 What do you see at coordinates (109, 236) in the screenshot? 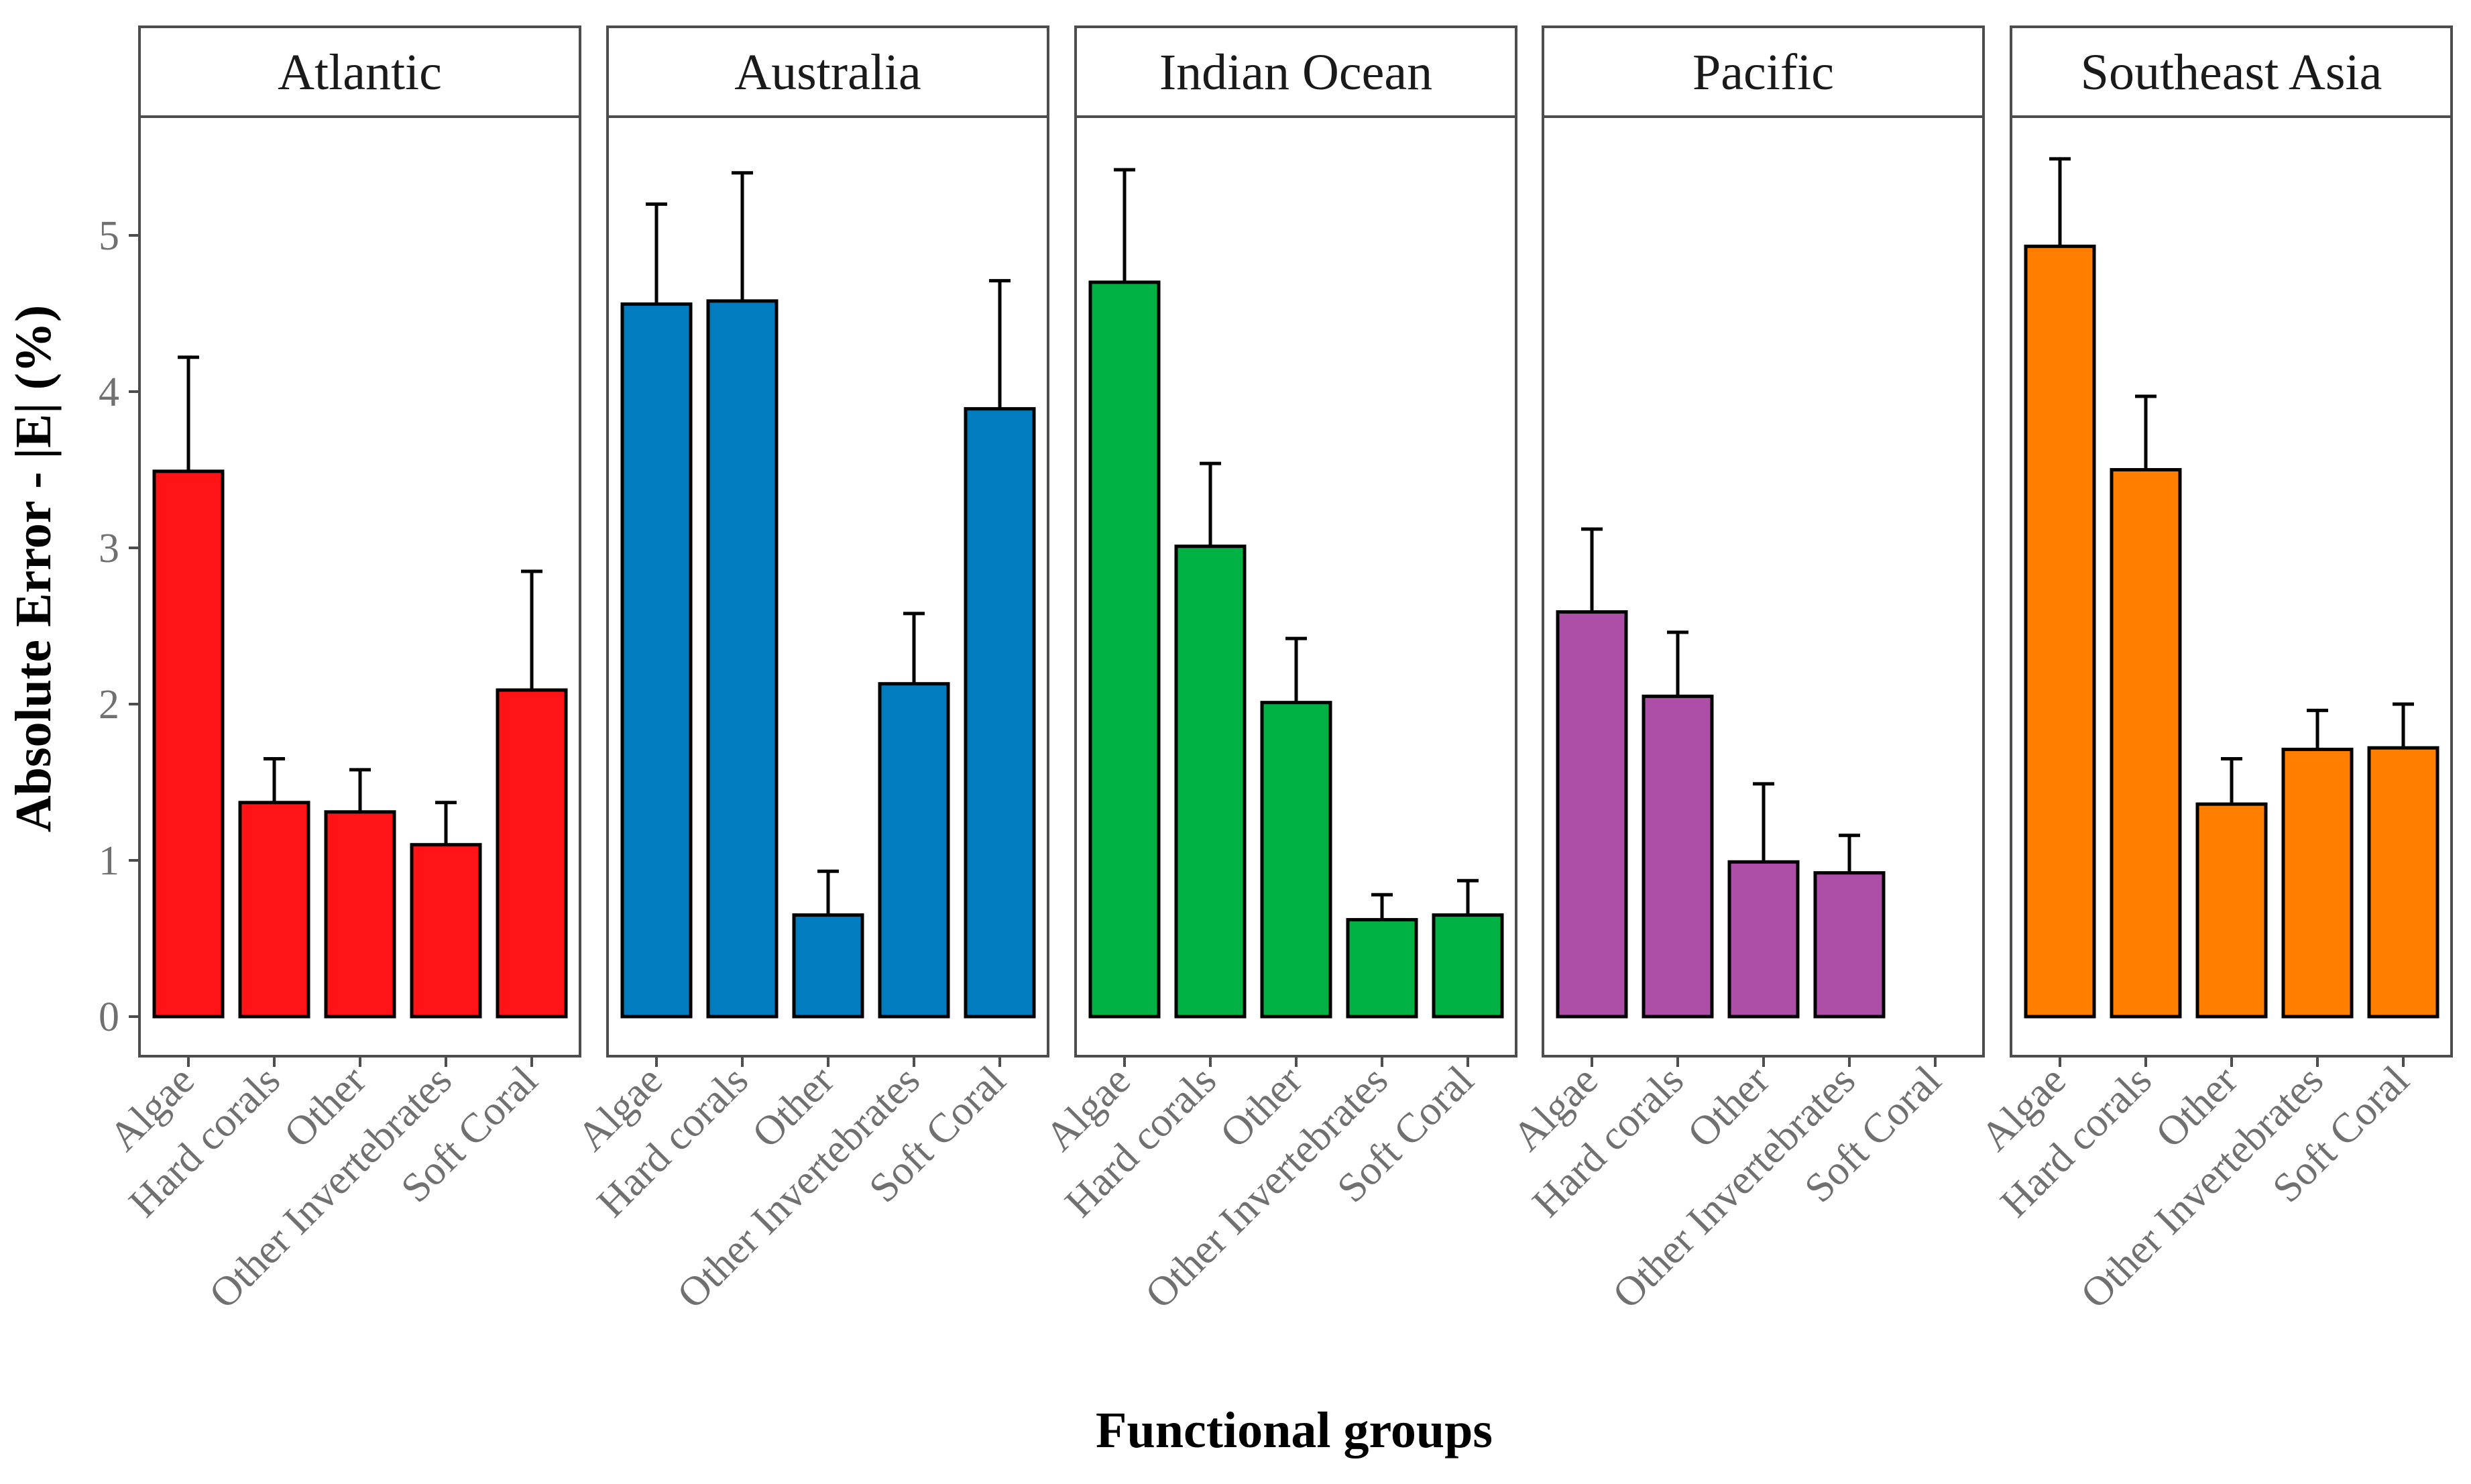
I see `y-tick-label: 5` at bounding box center [109, 236].